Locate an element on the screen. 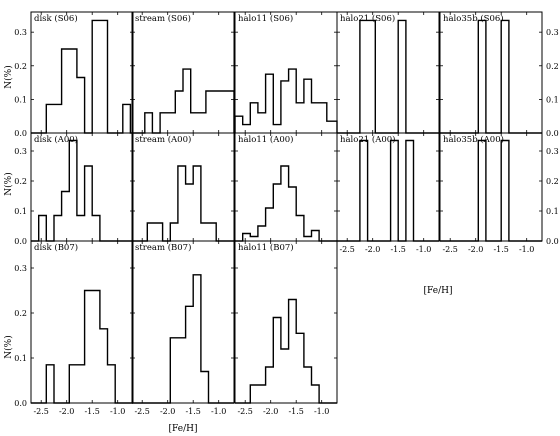 The width and height of the screenshot is (560, 436). panel-11: stream (B07) -2.5 -2.0 -1.5 -1.0 is located at coordinates (183, 328).